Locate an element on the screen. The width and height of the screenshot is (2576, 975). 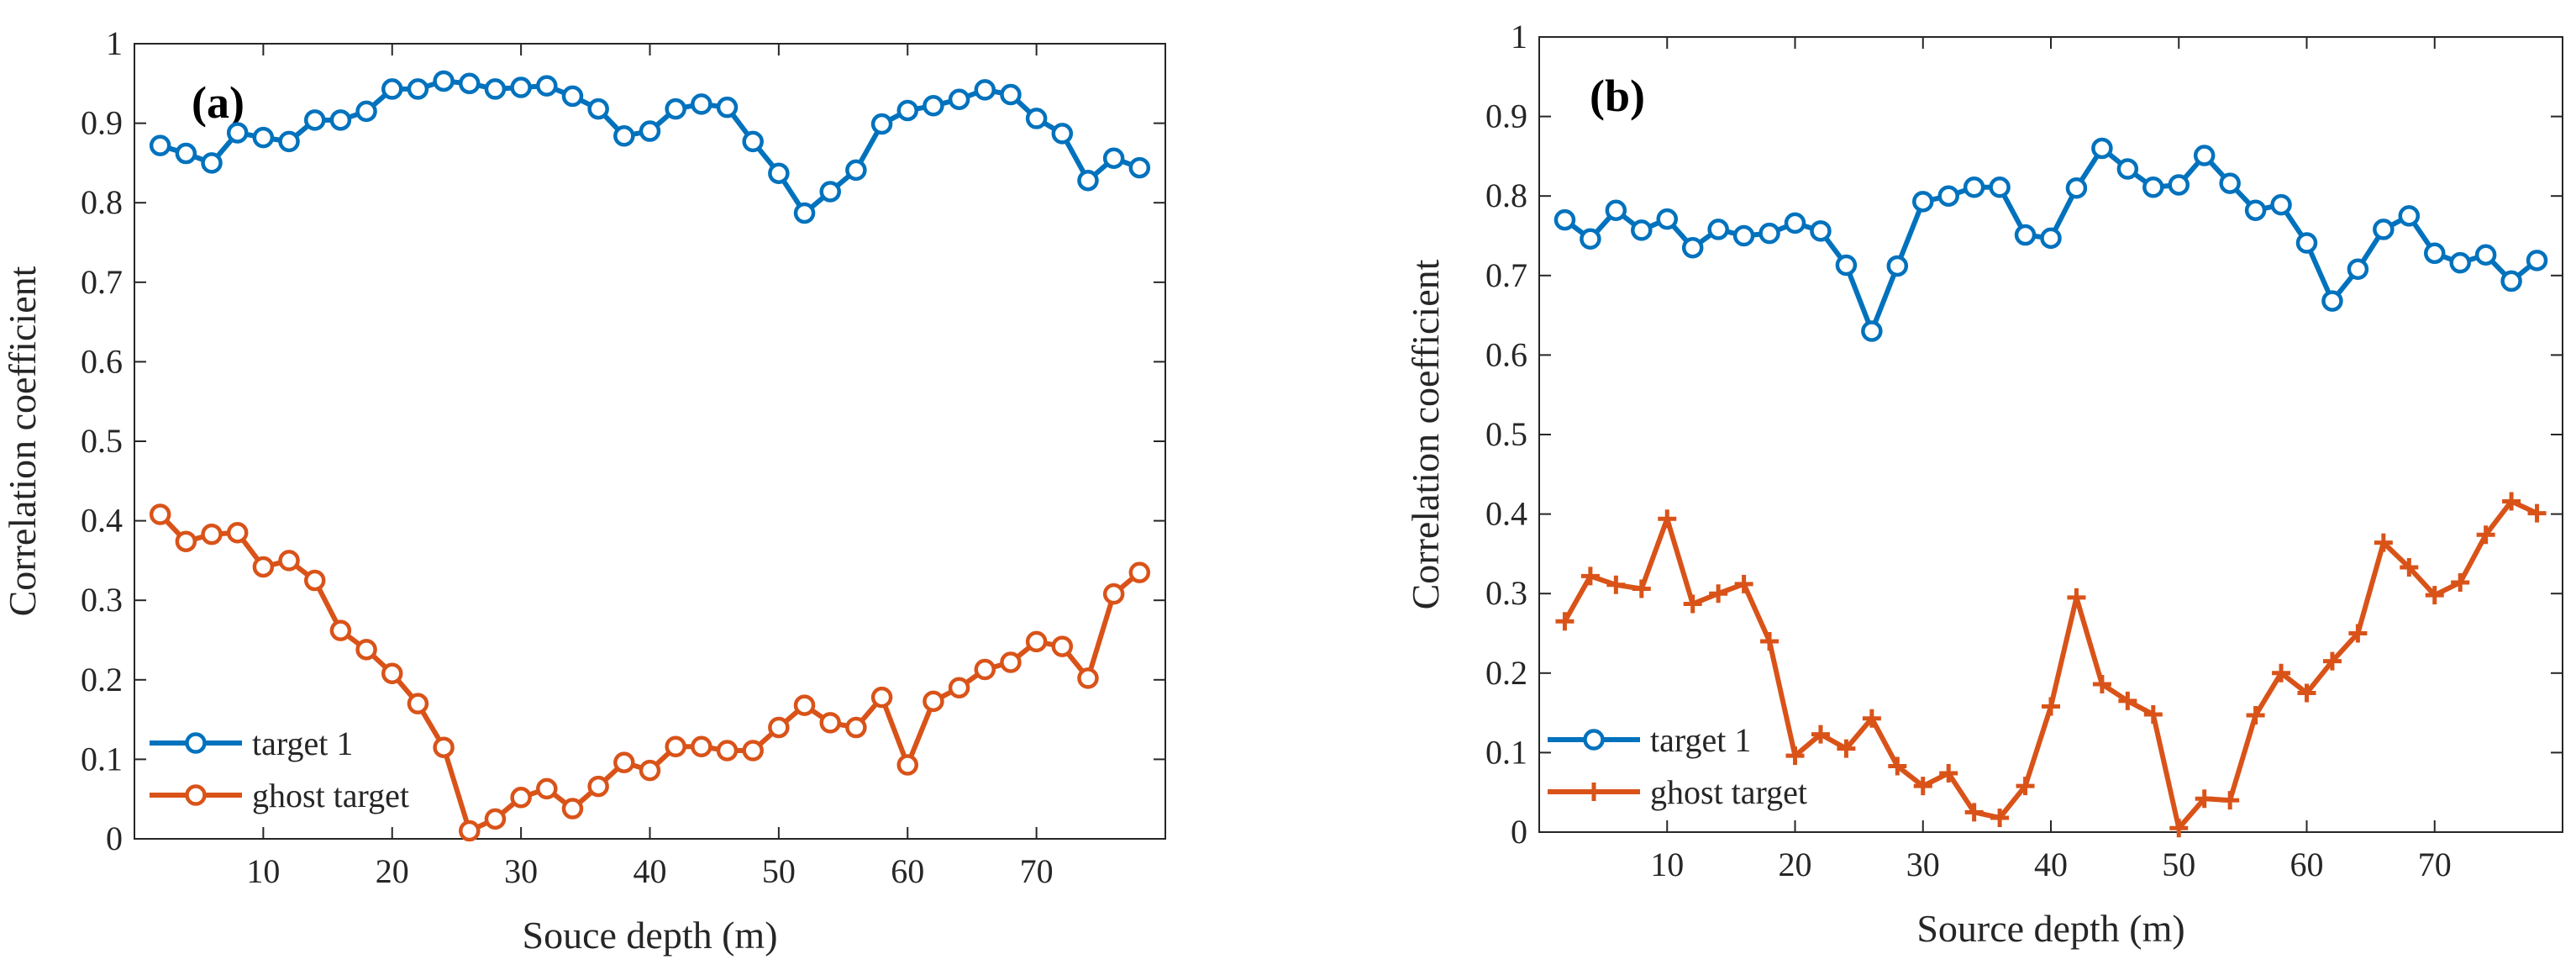
y-tick-label: 0.6 is located at coordinates (1506, 354).